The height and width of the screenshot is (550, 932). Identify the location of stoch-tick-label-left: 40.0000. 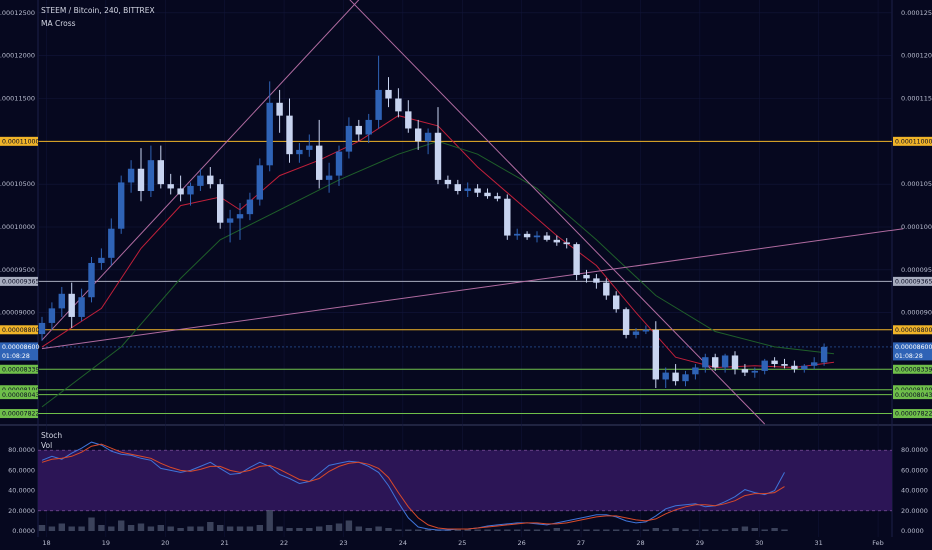
(21, 491).